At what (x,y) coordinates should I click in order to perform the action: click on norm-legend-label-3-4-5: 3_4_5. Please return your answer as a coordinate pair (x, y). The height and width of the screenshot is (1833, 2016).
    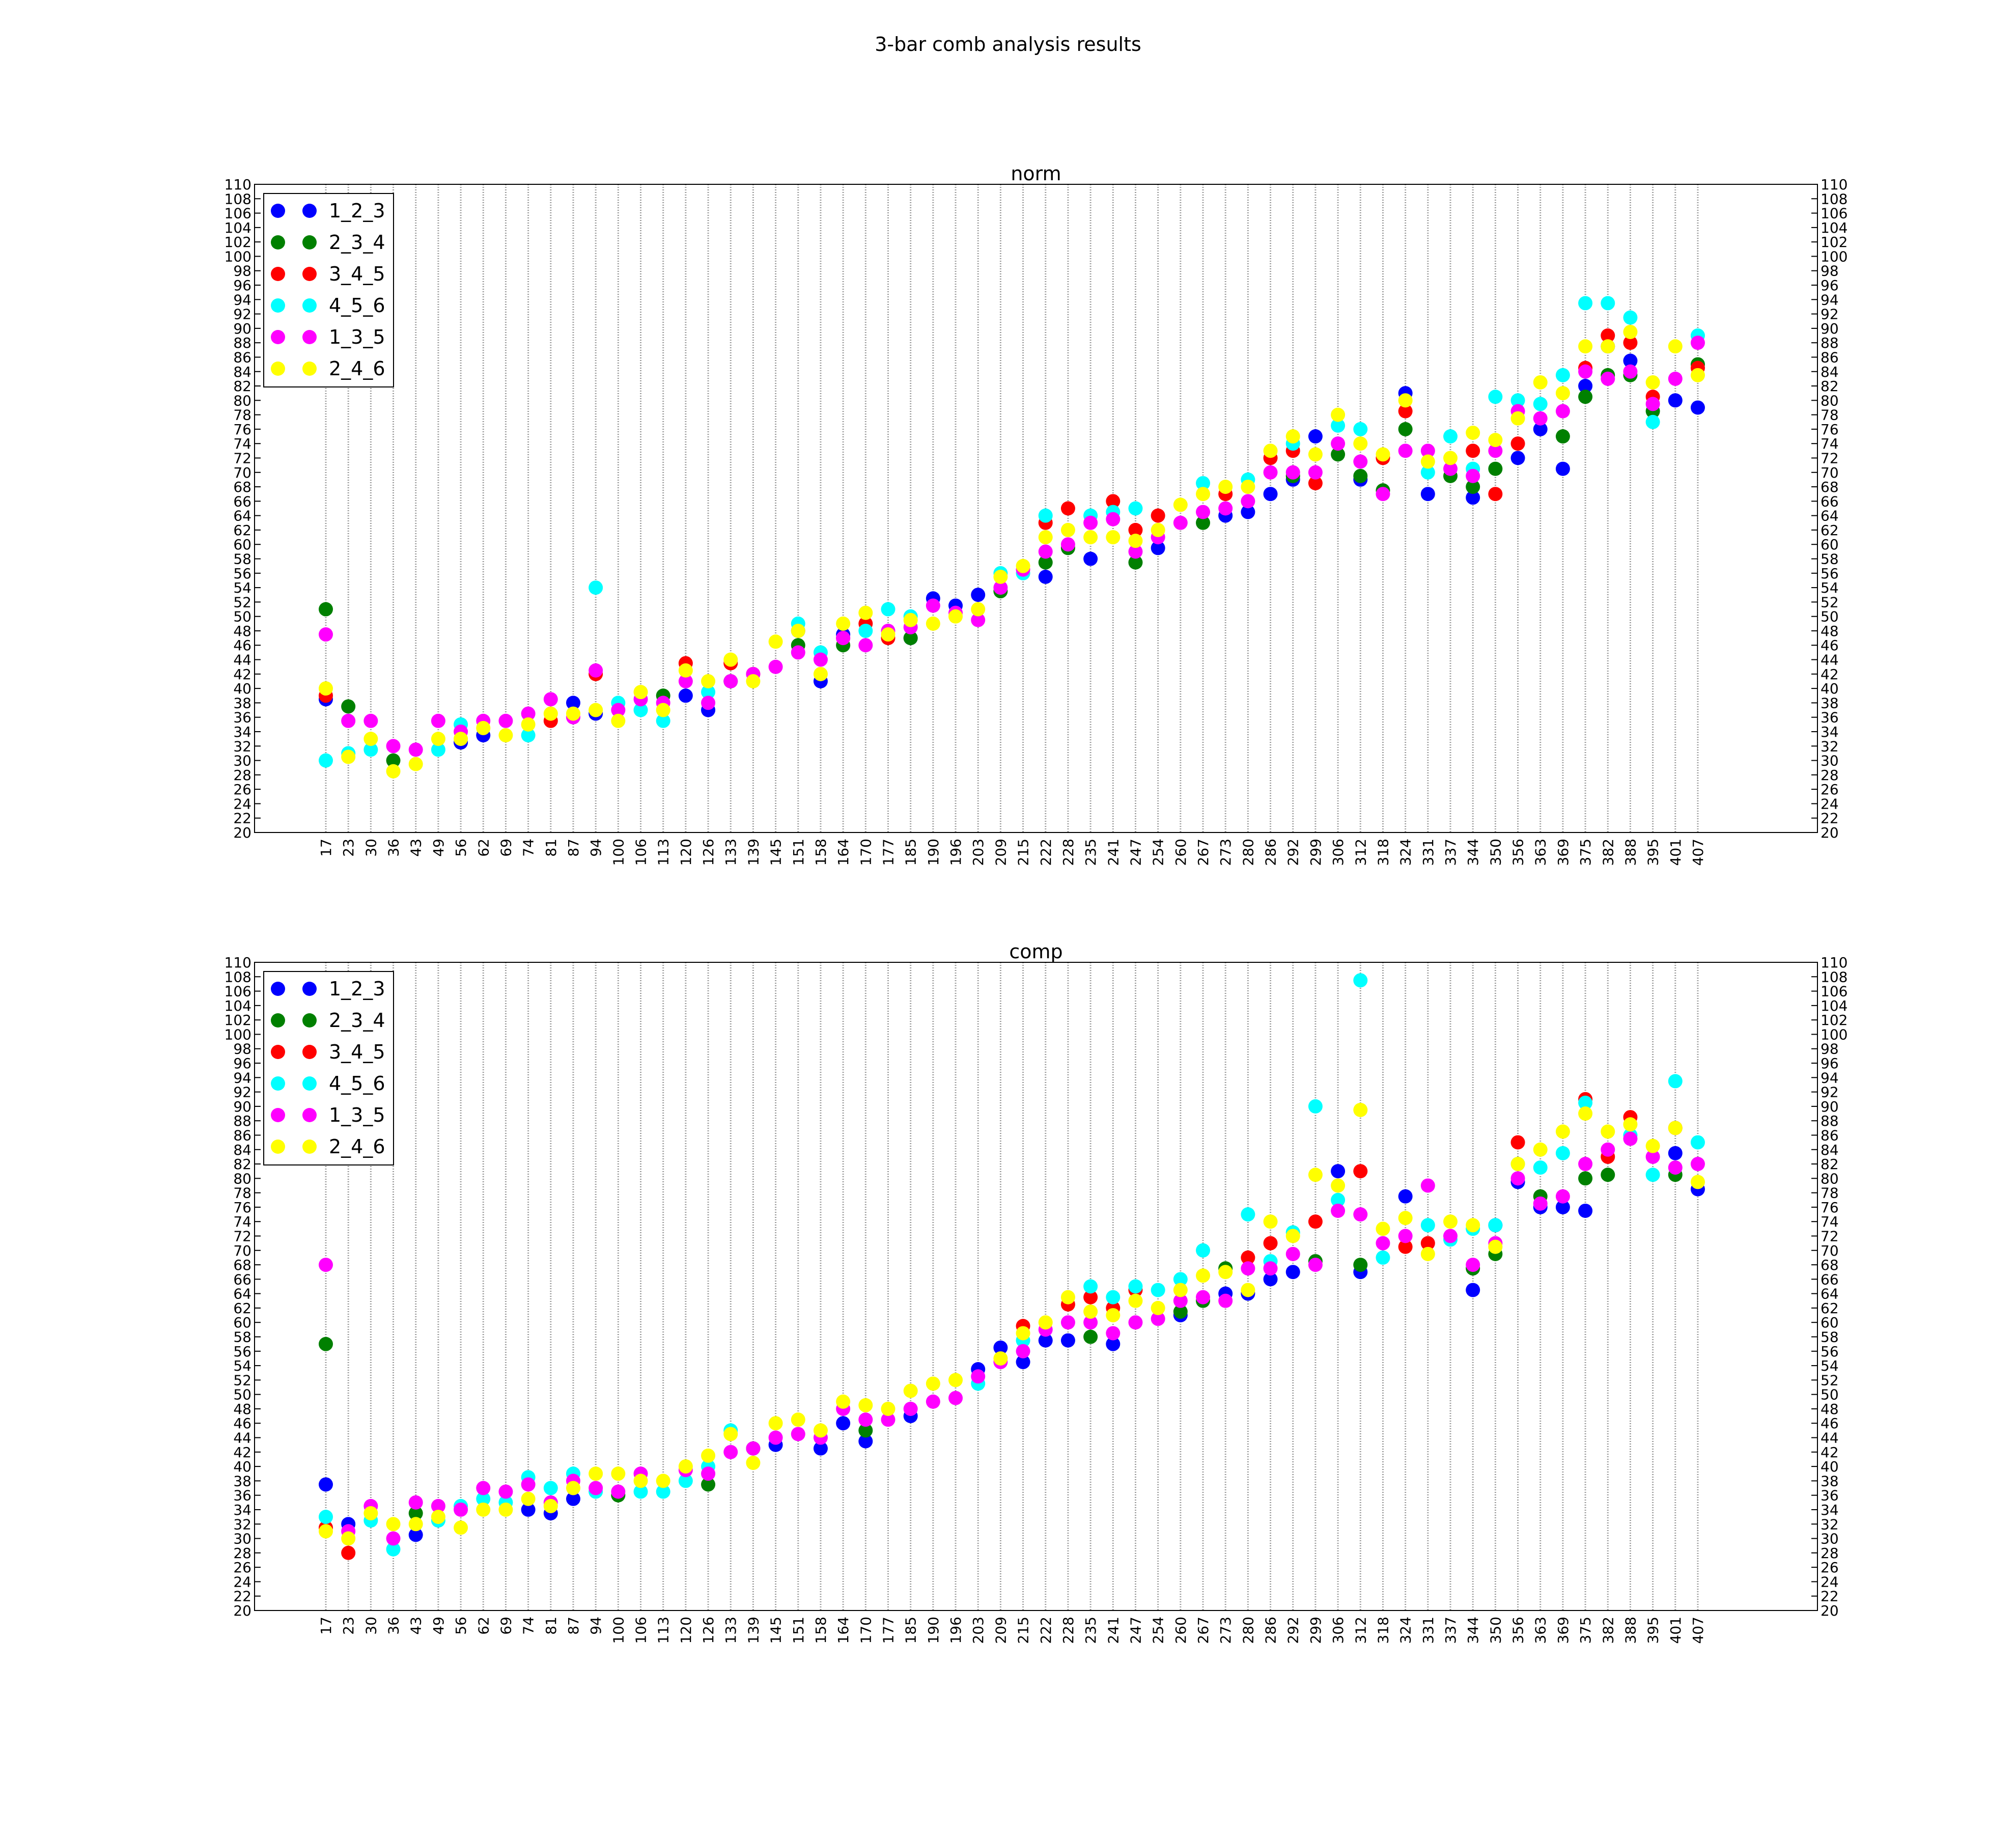
    Looking at the image, I should click on (357, 274).